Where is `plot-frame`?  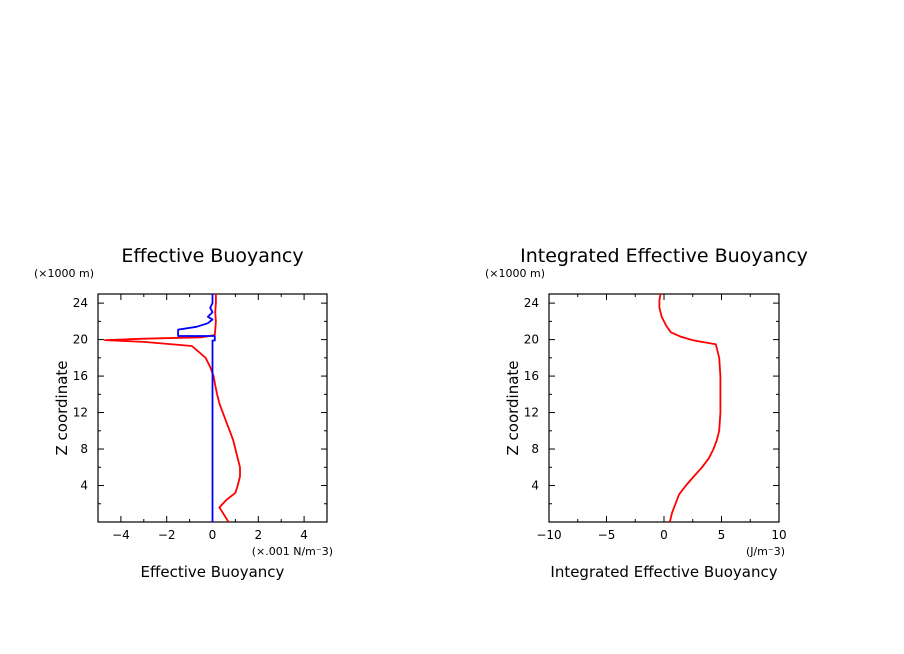
plot-frame is located at coordinates (664, 408).